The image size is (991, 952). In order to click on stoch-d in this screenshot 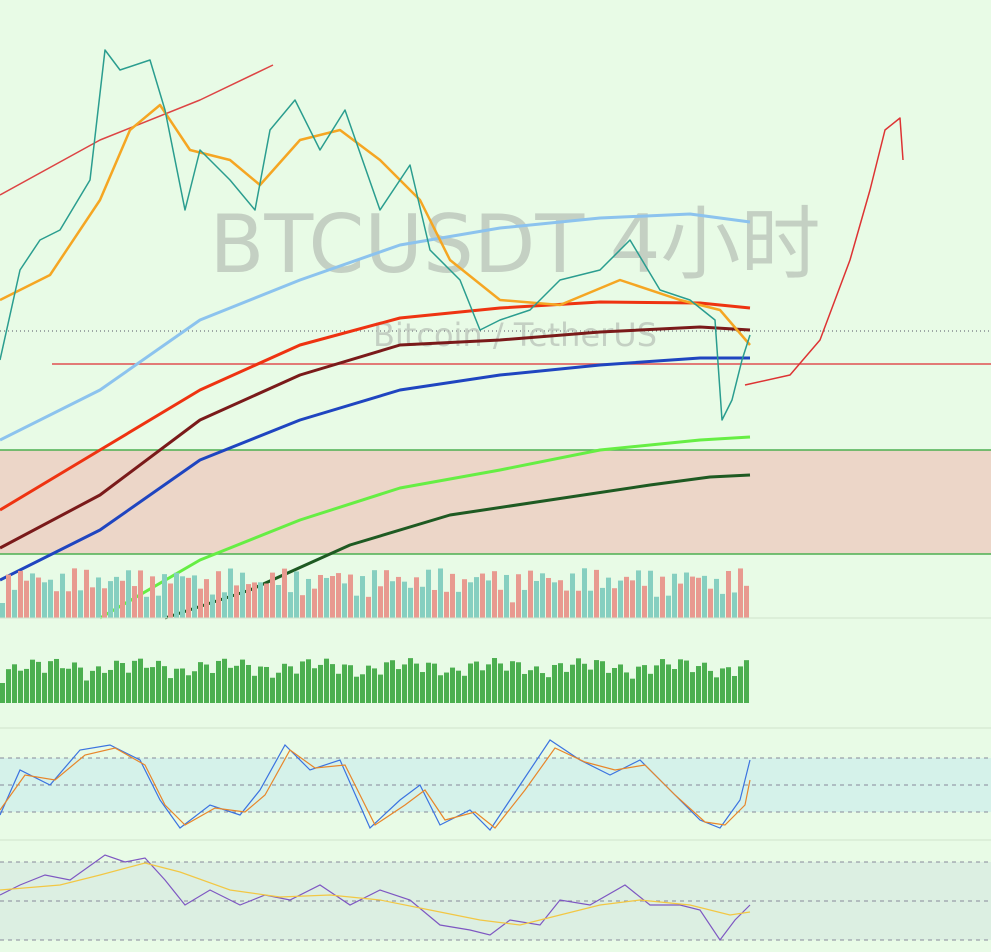, I will do `click(375, 788)`.